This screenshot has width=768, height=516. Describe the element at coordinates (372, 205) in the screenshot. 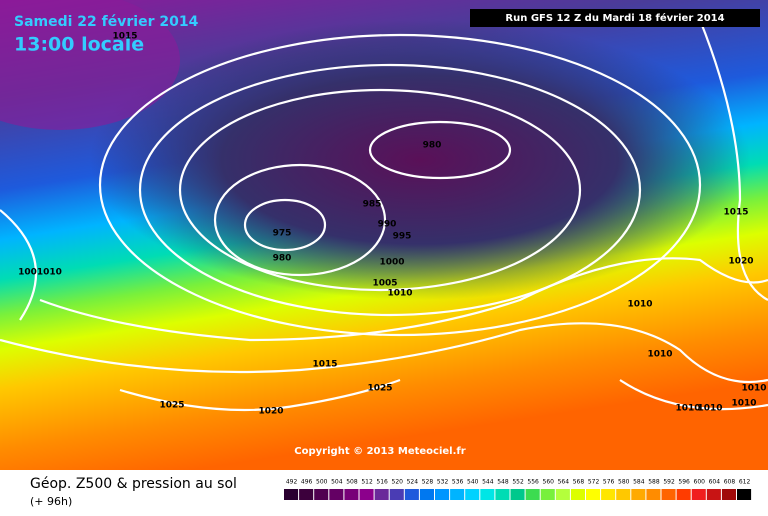

I see `isobar-label: 985` at that location.